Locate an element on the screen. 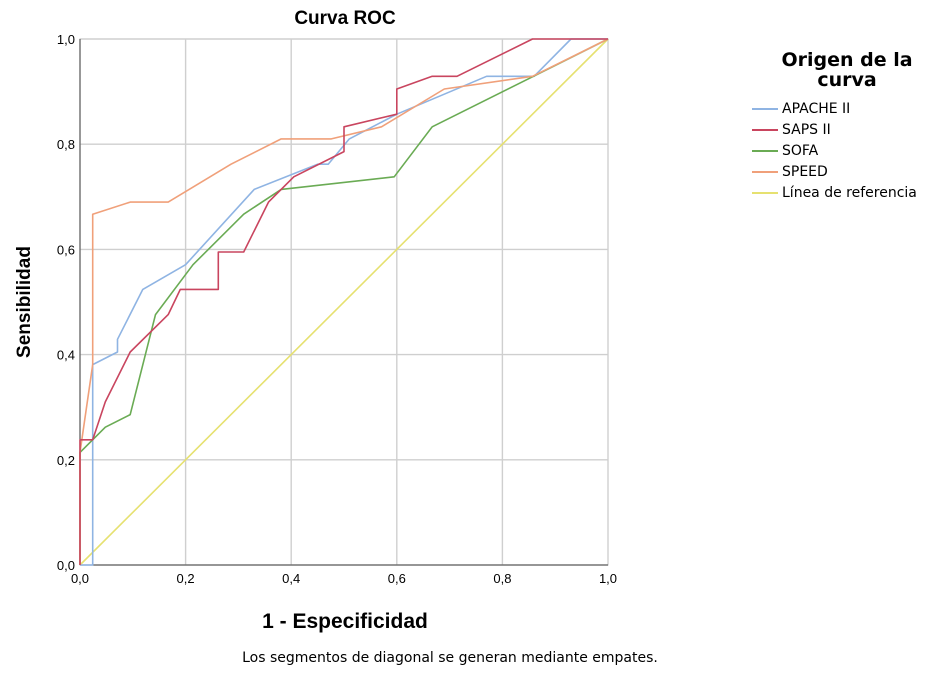 The image size is (946, 673). y-tick-label: 1,0 is located at coordinates (66, 39).